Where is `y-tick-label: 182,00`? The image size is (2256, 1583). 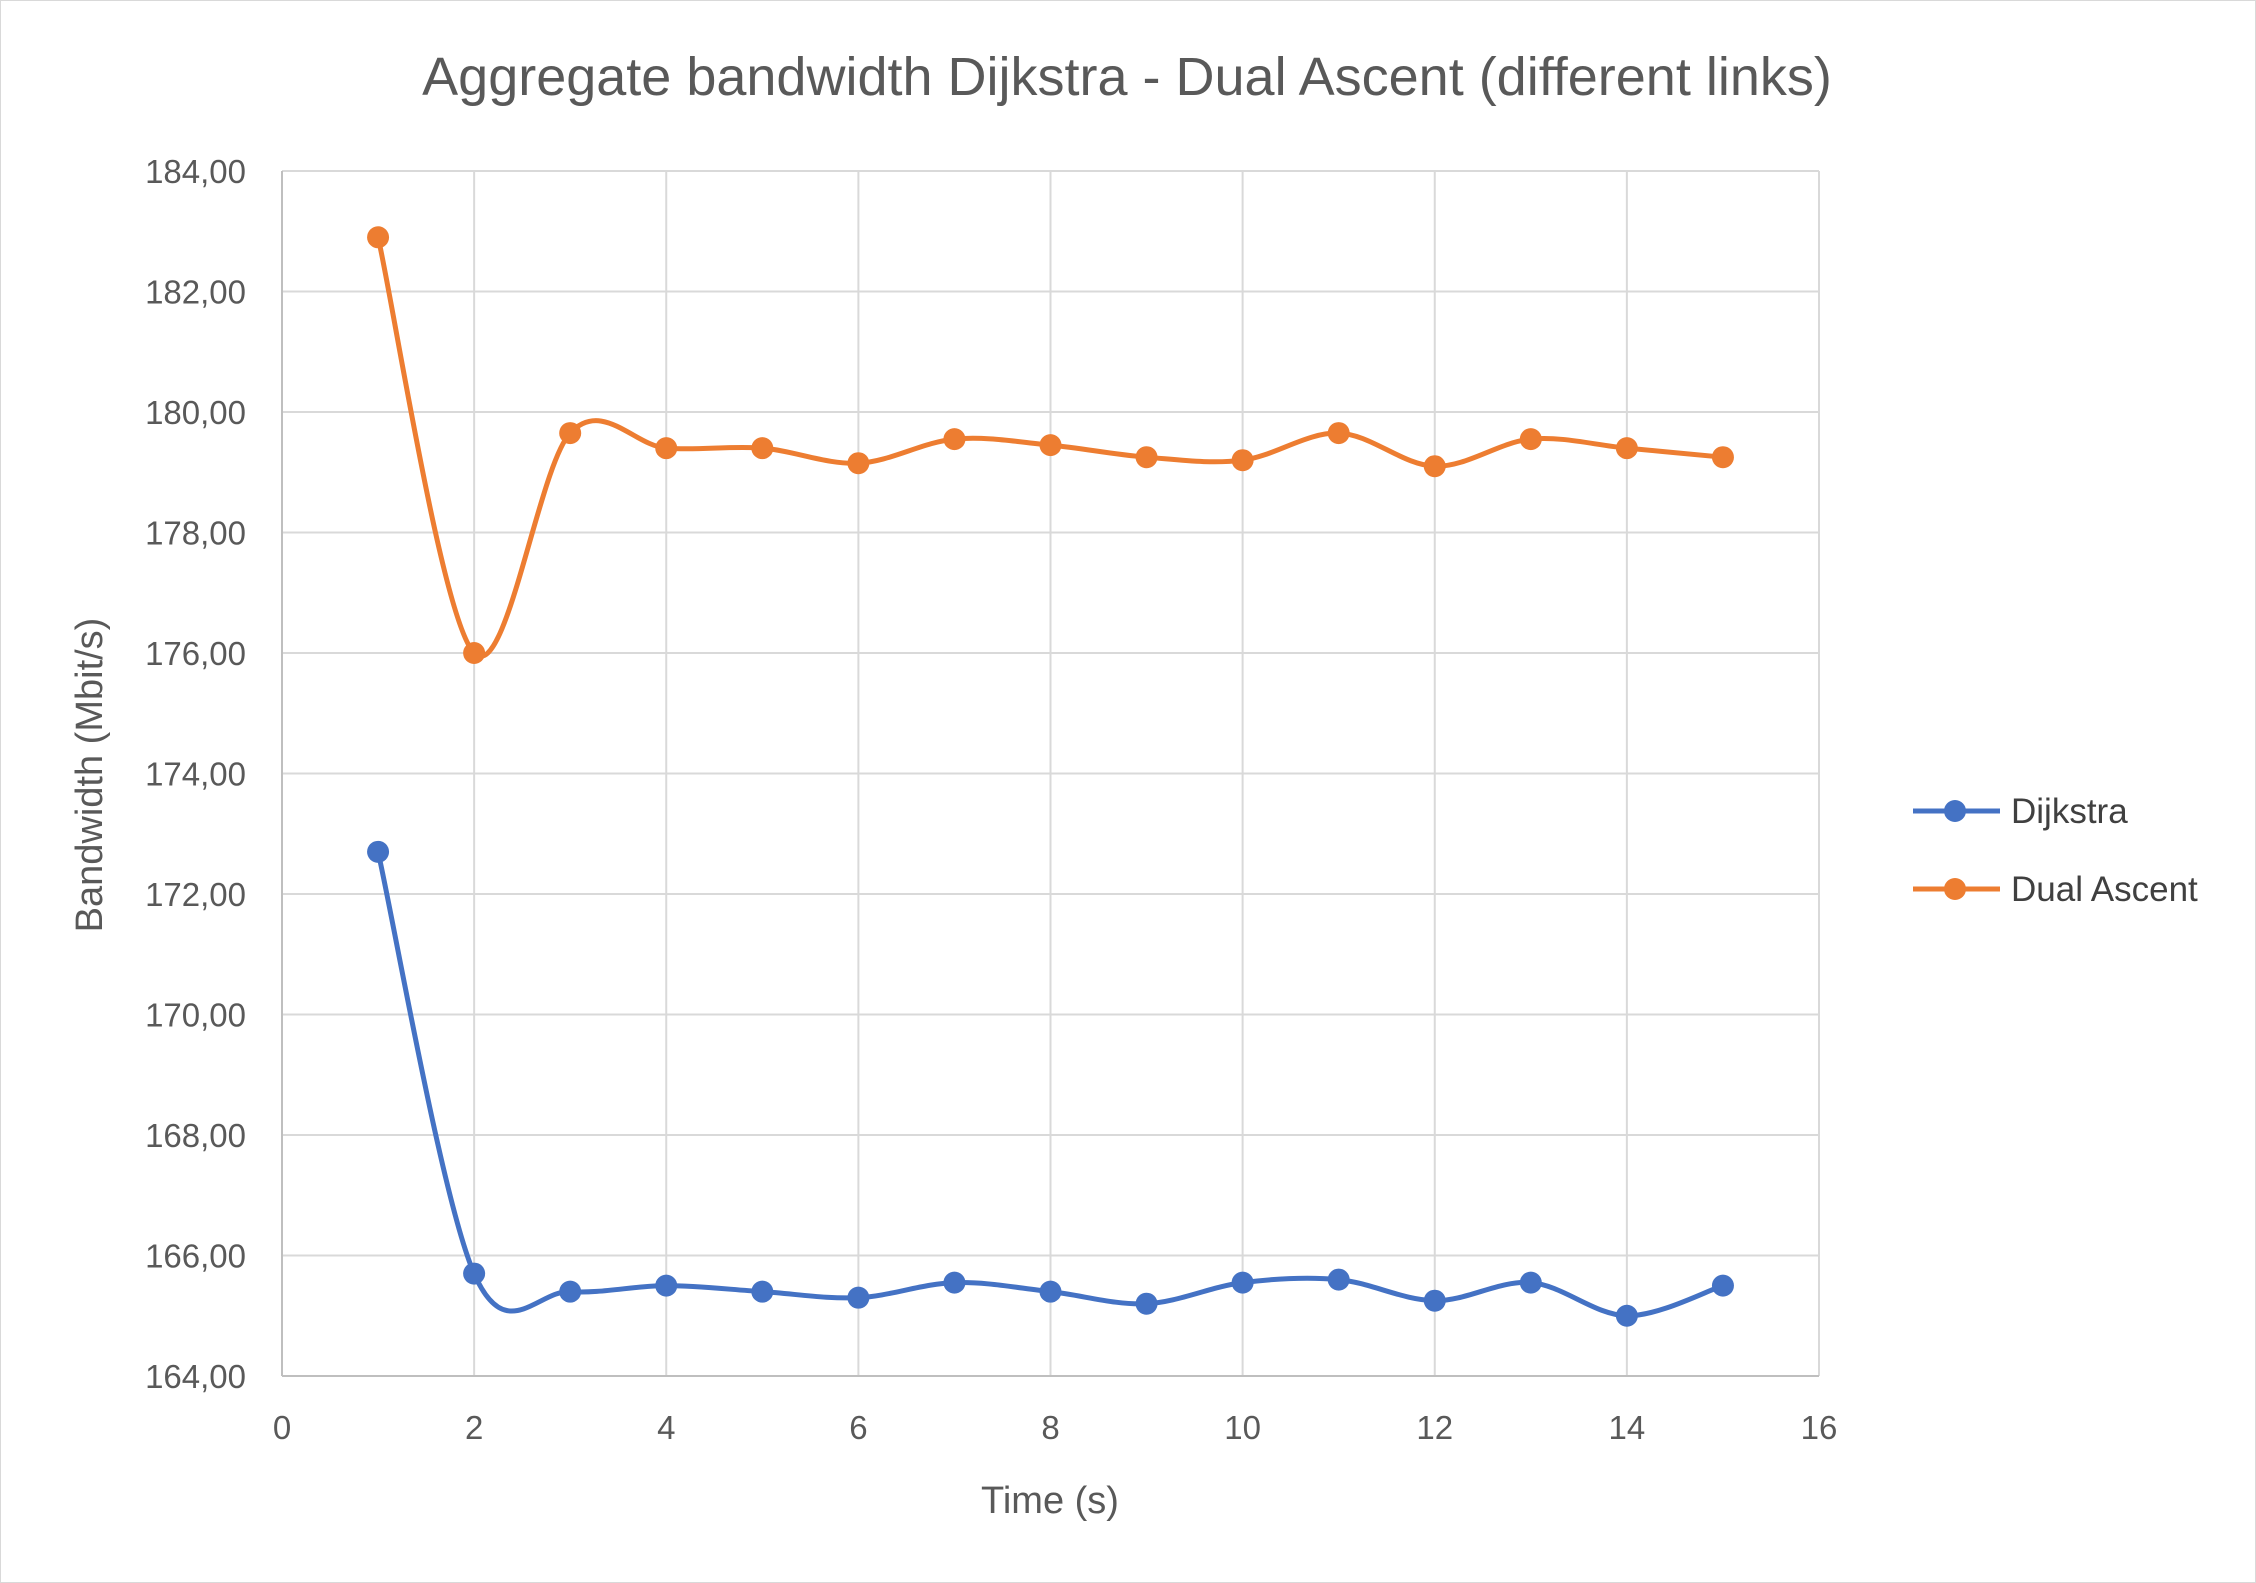 y-tick-label: 182,00 is located at coordinates (195, 292).